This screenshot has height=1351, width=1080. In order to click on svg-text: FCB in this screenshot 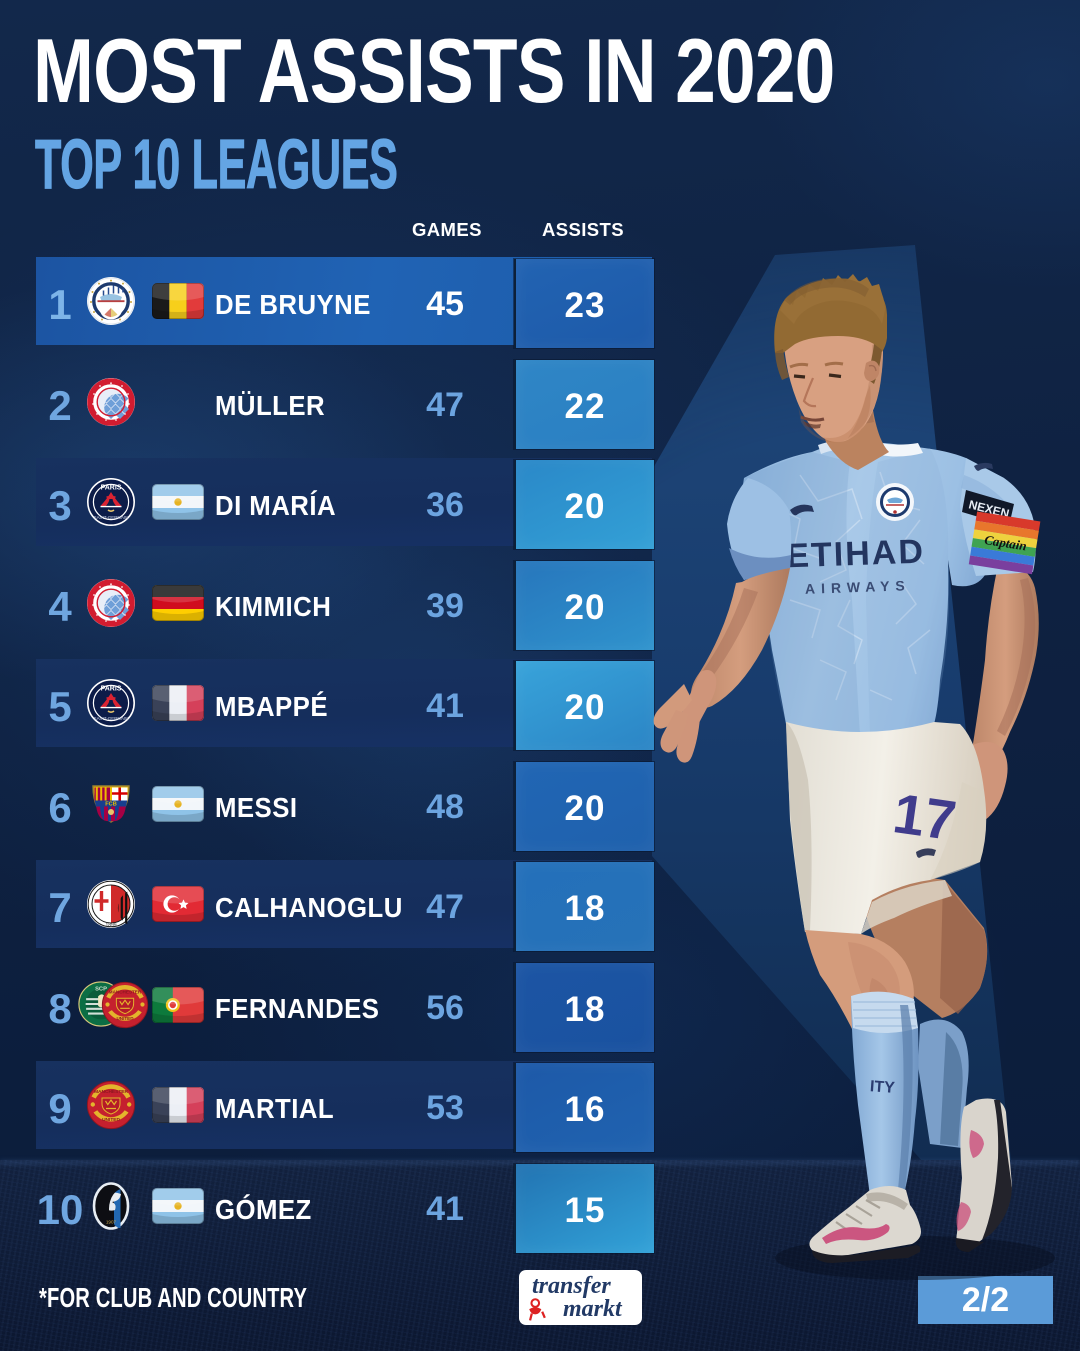, I will do `click(111, 805)`.